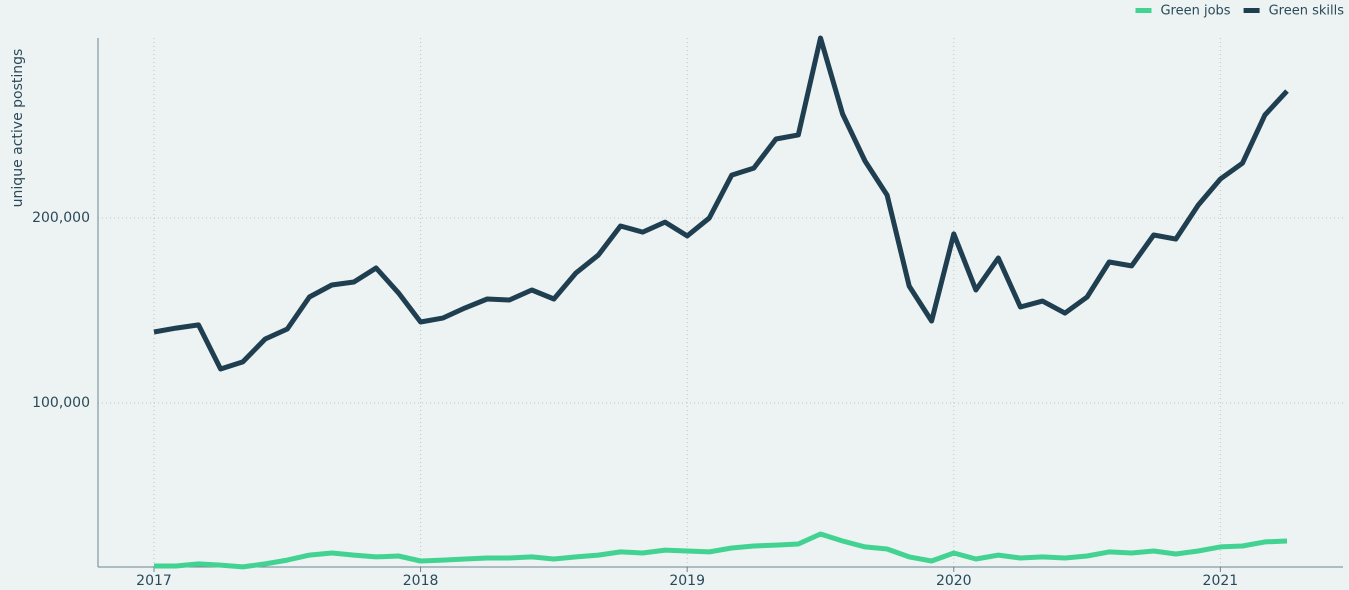  What do you see at coordinates (154, 581) in the screenshot?
I see `x-tick-label: 2017` at bounding box center [154, 581].